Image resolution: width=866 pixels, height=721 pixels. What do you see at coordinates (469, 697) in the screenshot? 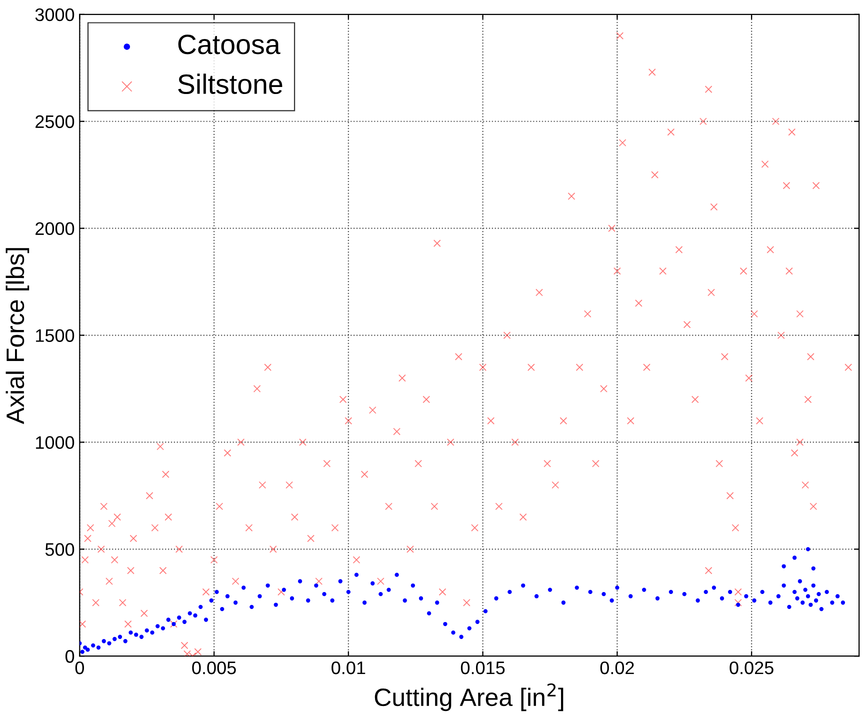
I see `x-axis-title: Cutting Area [in$^{2}$]` at bounding box center [469, 697].